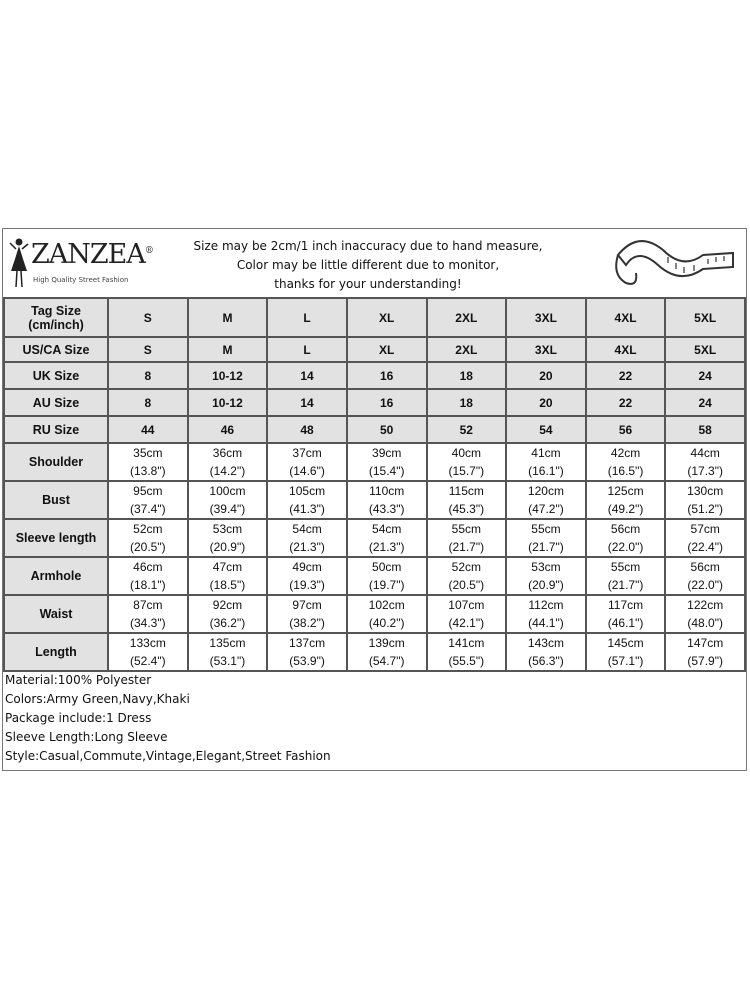  I want to click on size-cell: 22, so click(625, 402).